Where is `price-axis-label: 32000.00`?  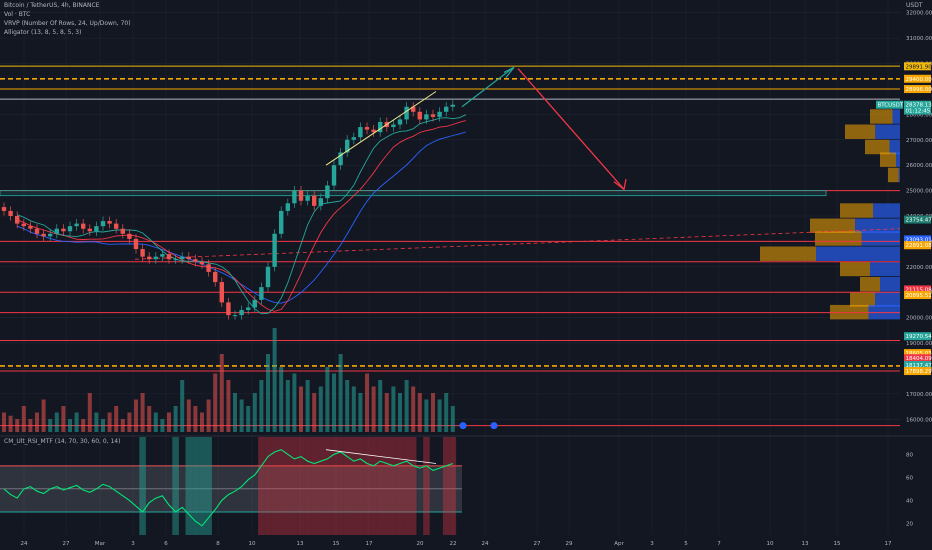
price-axis-label: 32000.00 is located at coordinates (919, 14).